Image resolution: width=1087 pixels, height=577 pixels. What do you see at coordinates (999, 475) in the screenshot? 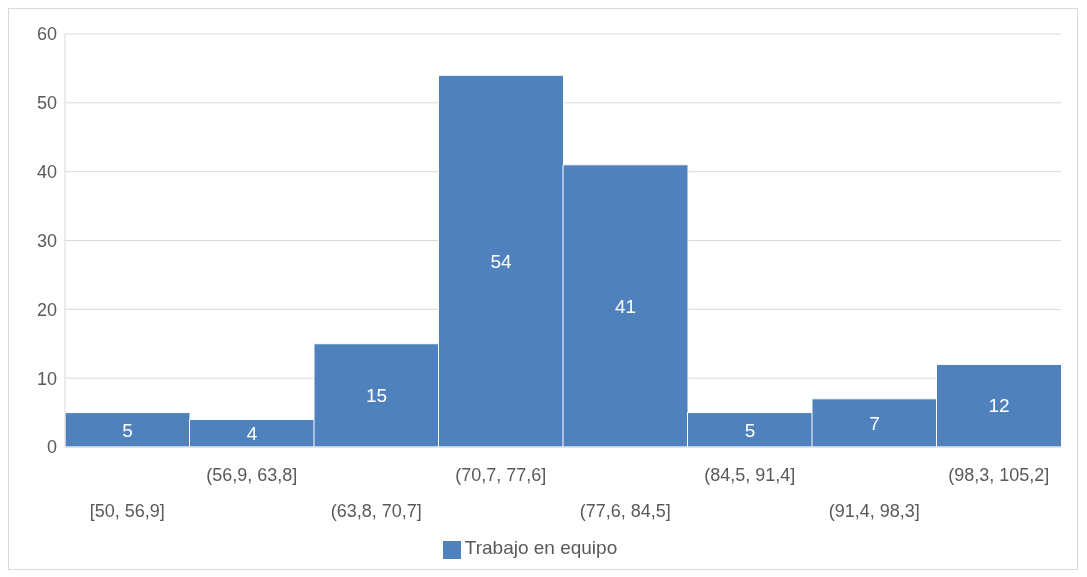
I see `x-tick-label: (98,3, 105,2]` at bounding box center [999, 475].